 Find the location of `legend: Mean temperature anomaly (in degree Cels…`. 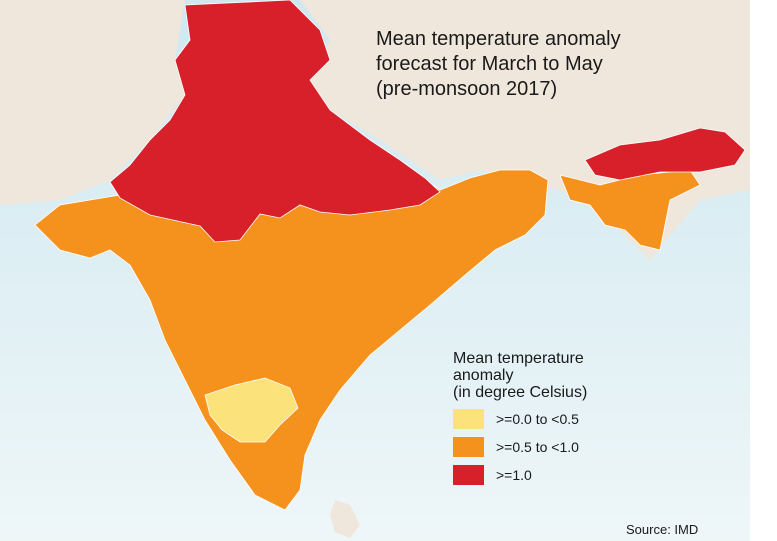

legend: Mean temperature anomaly (in degree Cels… is located at coordinates (520, 417).